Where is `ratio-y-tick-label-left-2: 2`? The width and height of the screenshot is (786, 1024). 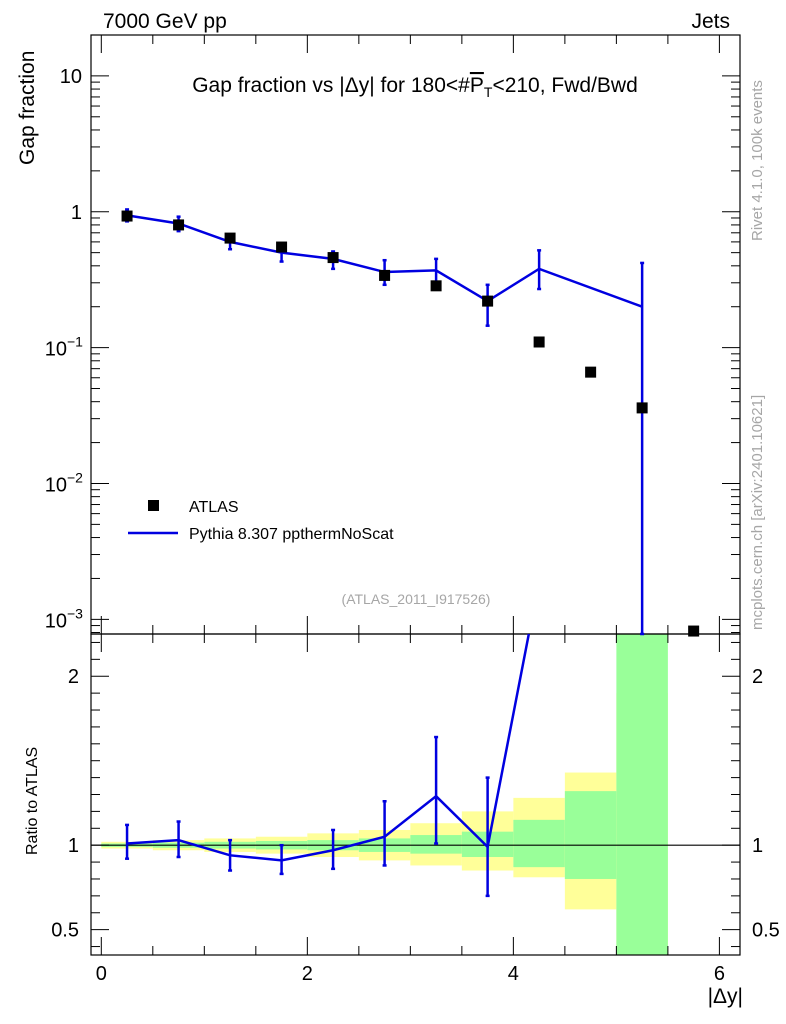
ratio-y-tick-label-left-2: 2 is located at coordinates (73, 677).